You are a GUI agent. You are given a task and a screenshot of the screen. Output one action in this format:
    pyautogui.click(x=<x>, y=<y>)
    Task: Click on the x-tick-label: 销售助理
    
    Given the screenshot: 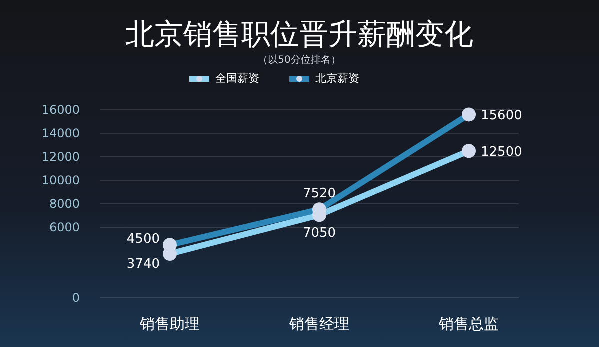 What is the action you would take?
    pyautogui.click(x=169, y=324)
    